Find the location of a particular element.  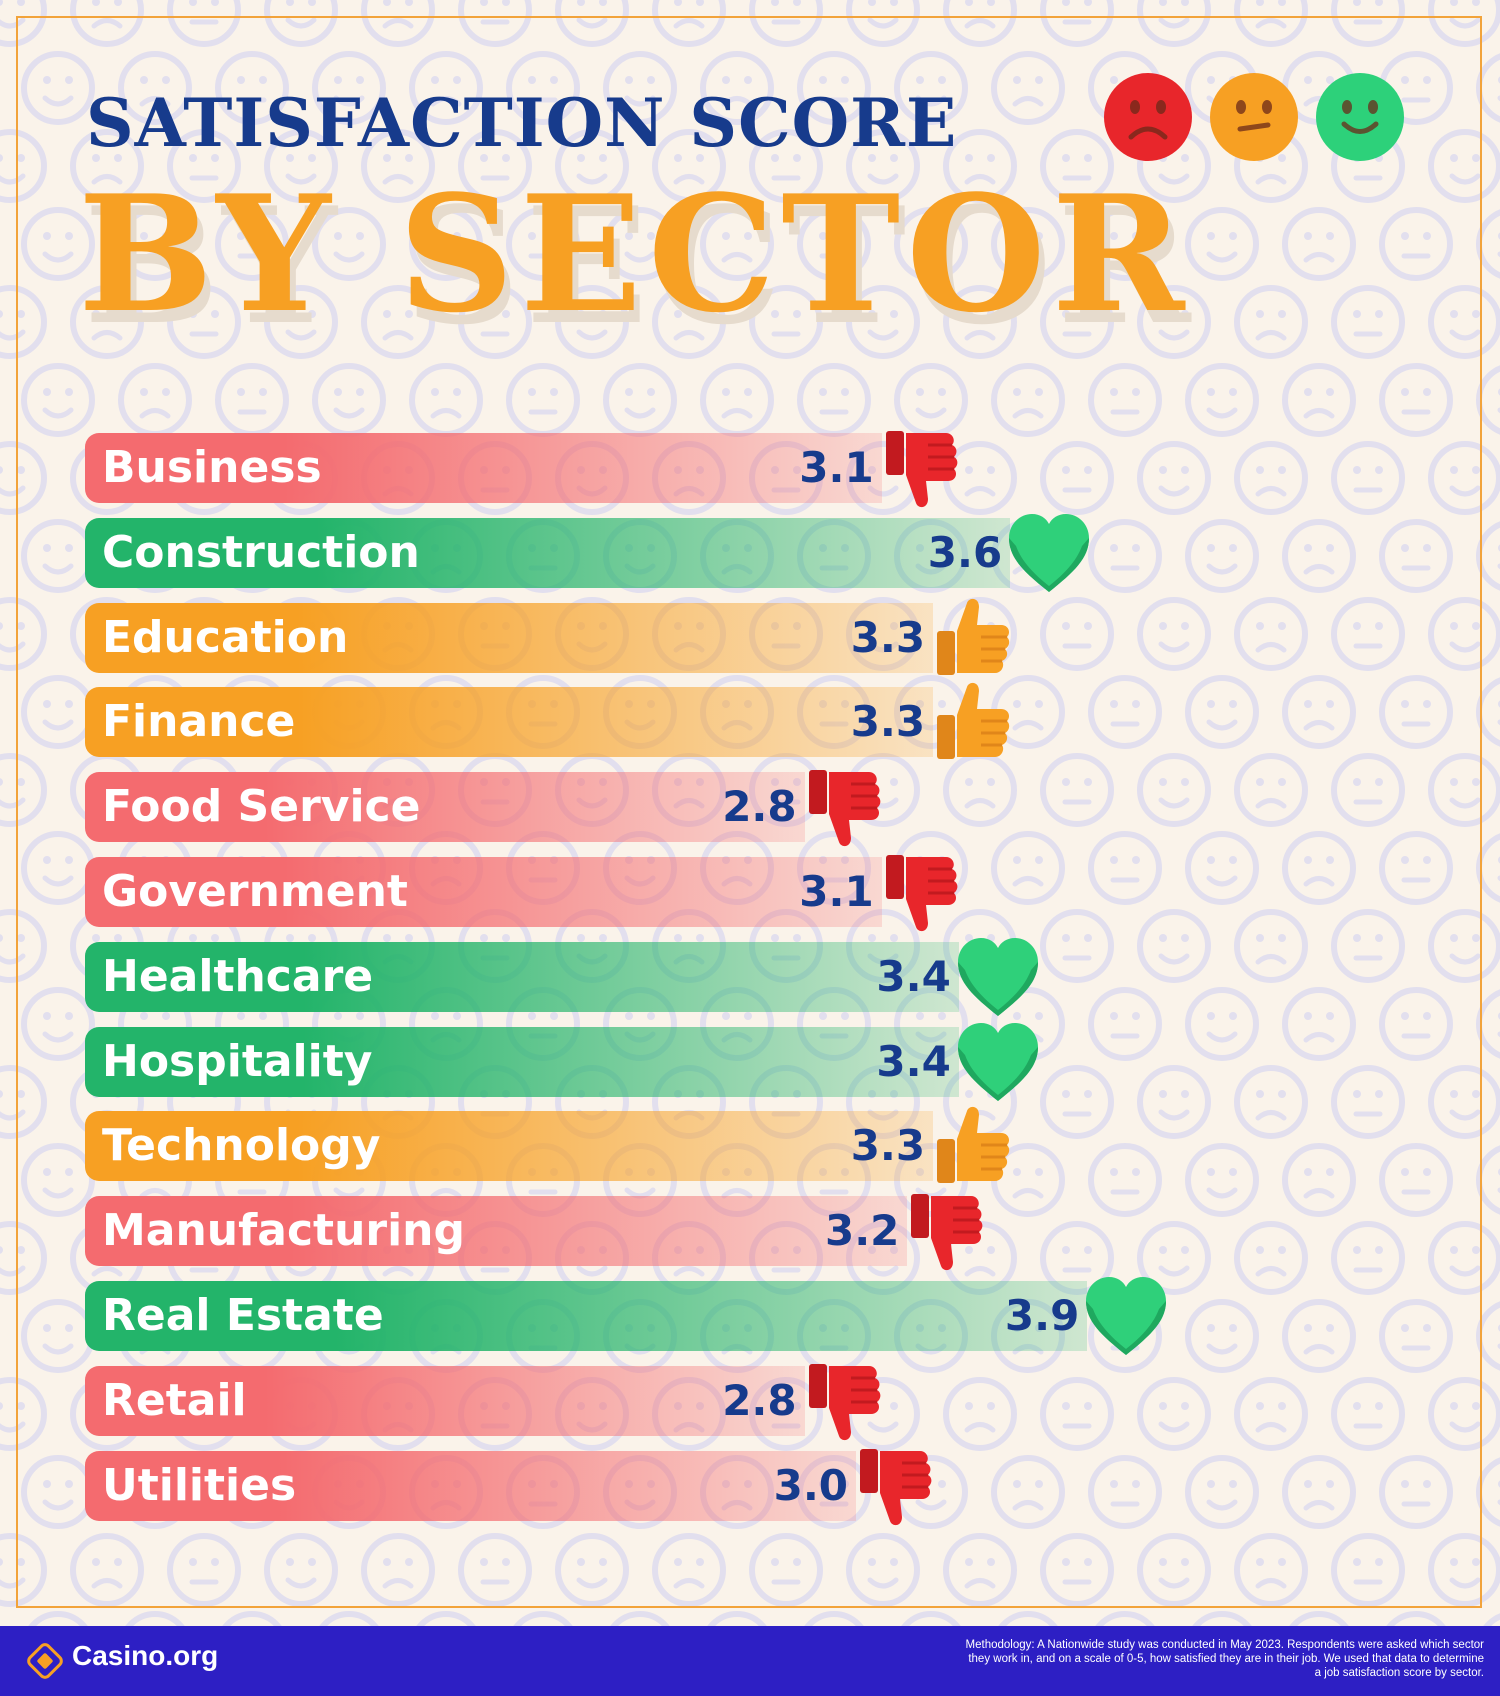

brand-name: Casino.org is located at coordinates (145, 1655).